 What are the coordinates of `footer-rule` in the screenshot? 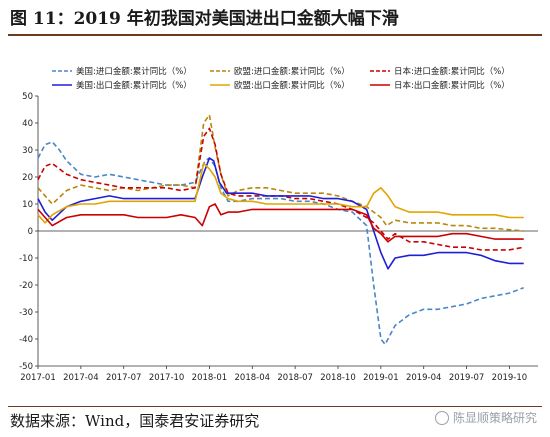 It's located at (275, 406).